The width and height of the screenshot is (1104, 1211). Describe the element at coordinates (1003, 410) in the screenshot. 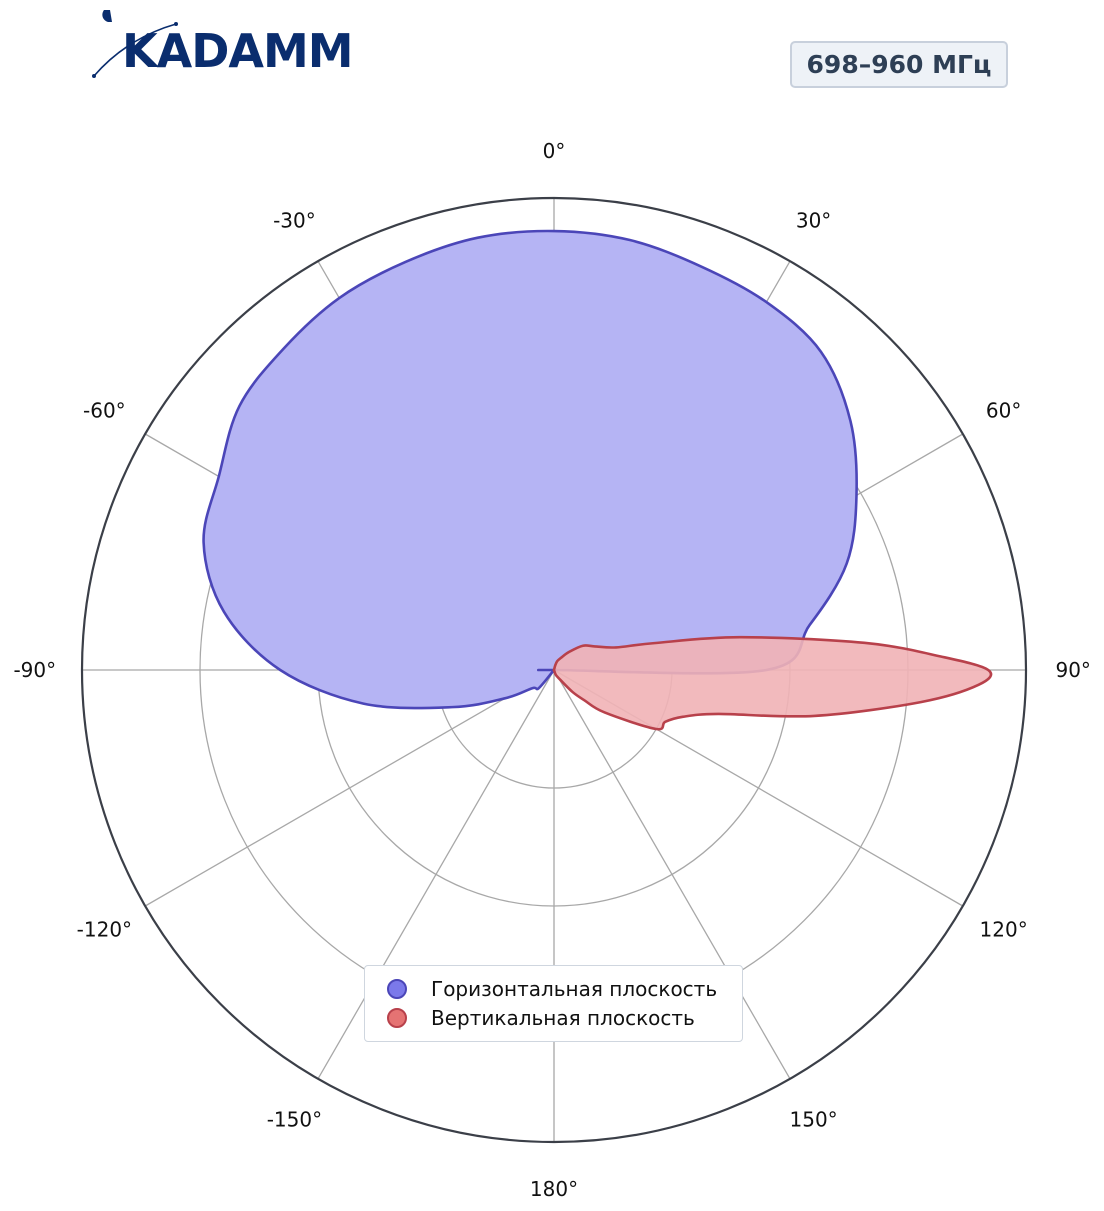

I see `angle-tick-label: 60°` at that location.